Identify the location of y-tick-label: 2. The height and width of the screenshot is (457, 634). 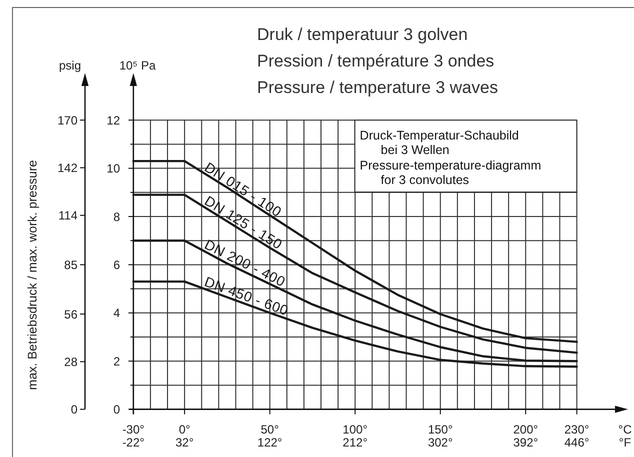
(116, 361).